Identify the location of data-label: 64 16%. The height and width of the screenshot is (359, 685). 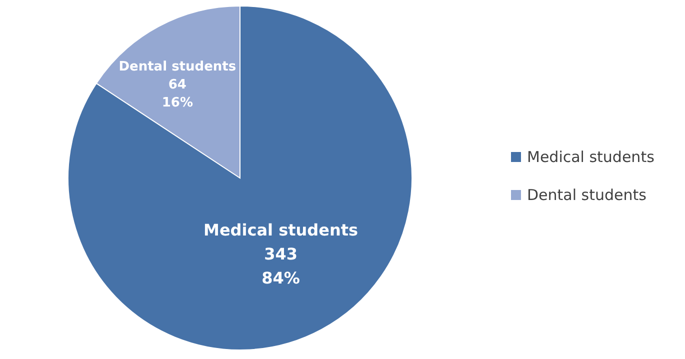
(177, 94).